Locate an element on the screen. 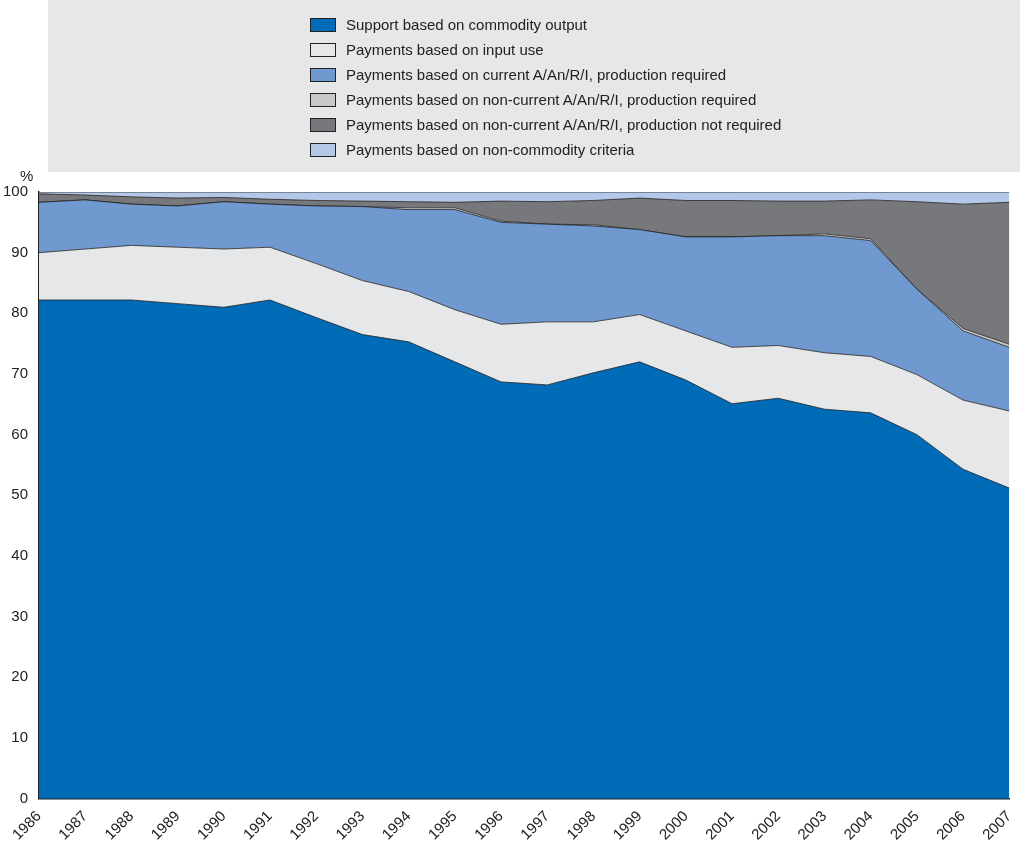 This screenshot has height=859, width=1025. y-tick-label: 30 is located at coordinates (20, 615).